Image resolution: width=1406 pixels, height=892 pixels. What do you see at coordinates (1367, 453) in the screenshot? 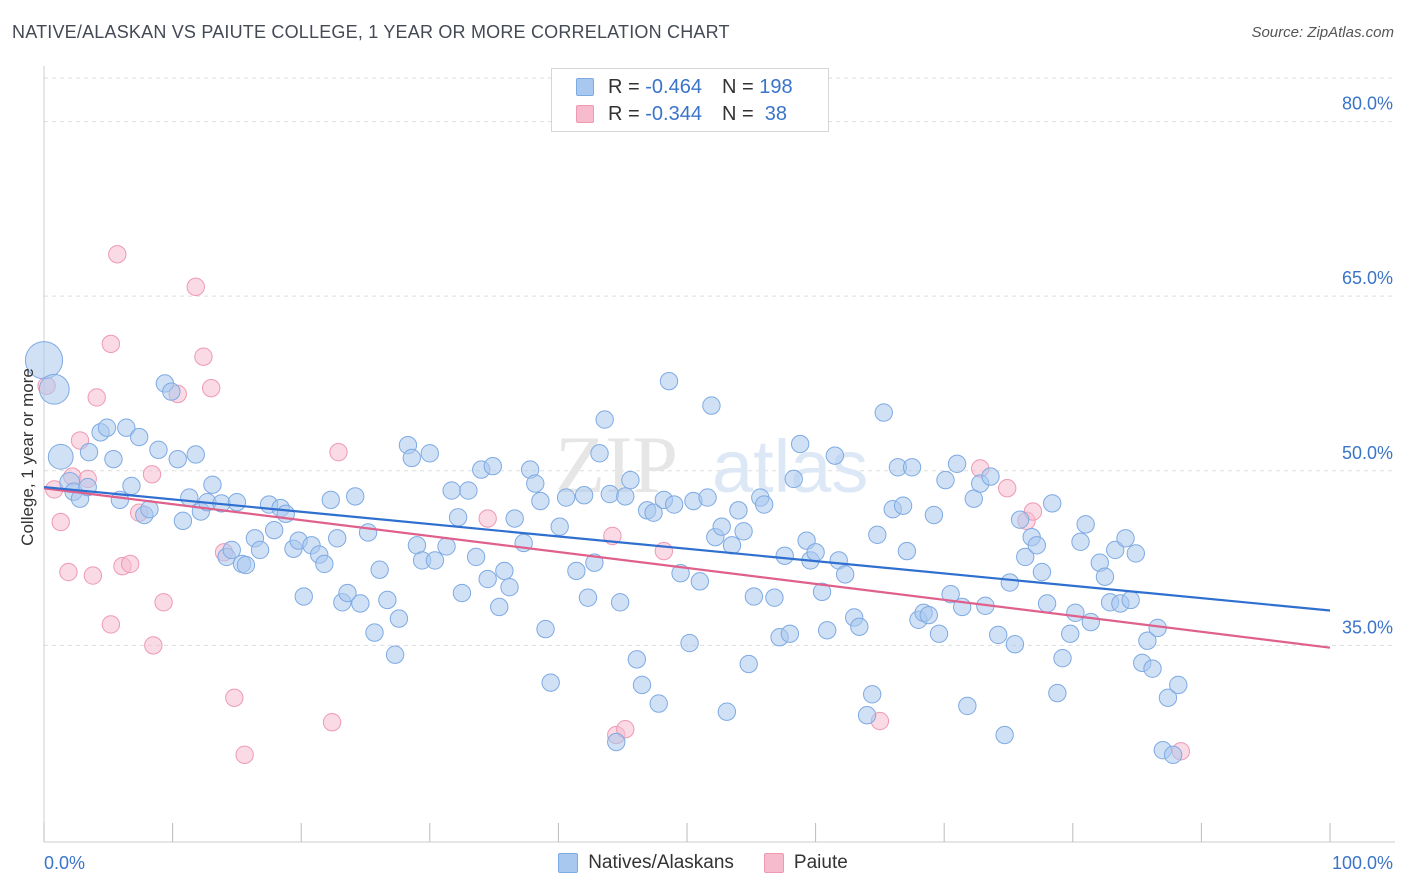
I see `y-tick-label: 50.0%` at bounding box center [1367, 453].